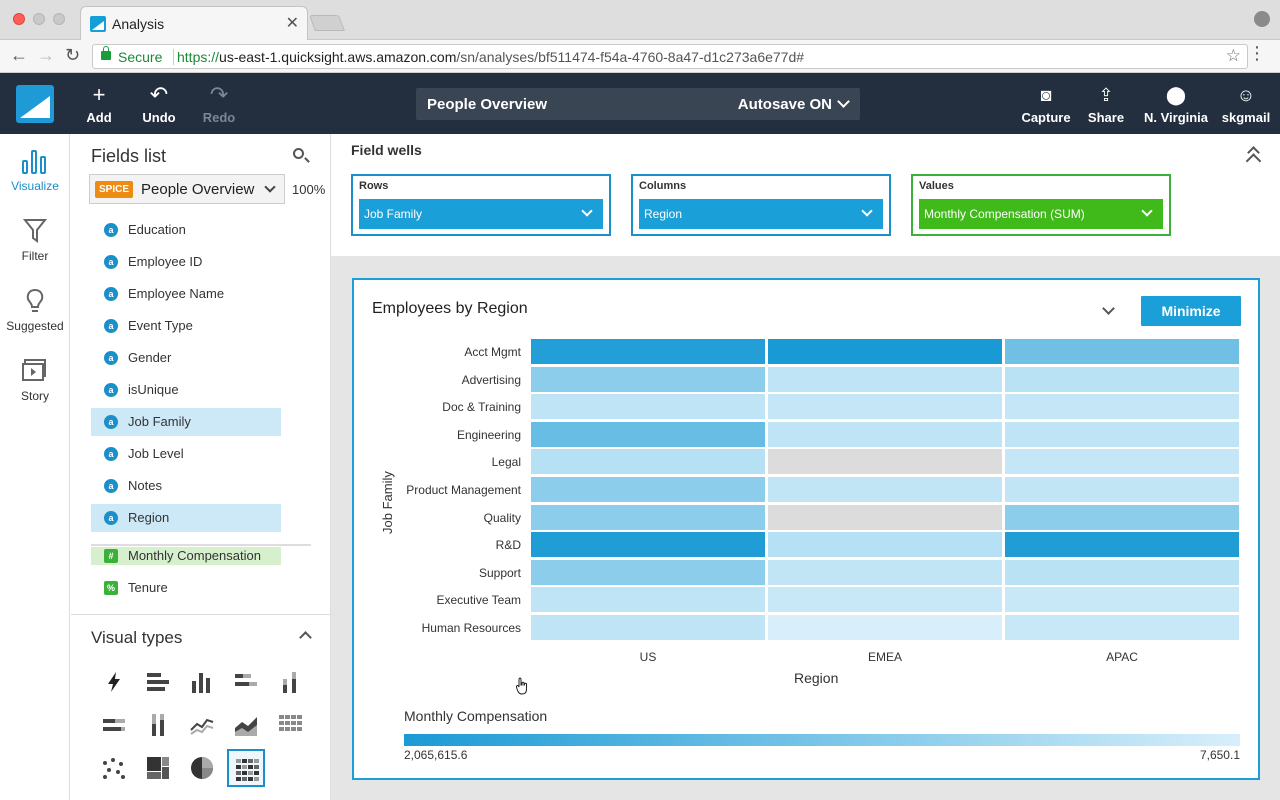 This screenshot has width=1280, height=800. What do you see at coordinates (158, 725) in the screenshot?
I see `vt-vertical-100-bar` at bounding box center [158, 725].